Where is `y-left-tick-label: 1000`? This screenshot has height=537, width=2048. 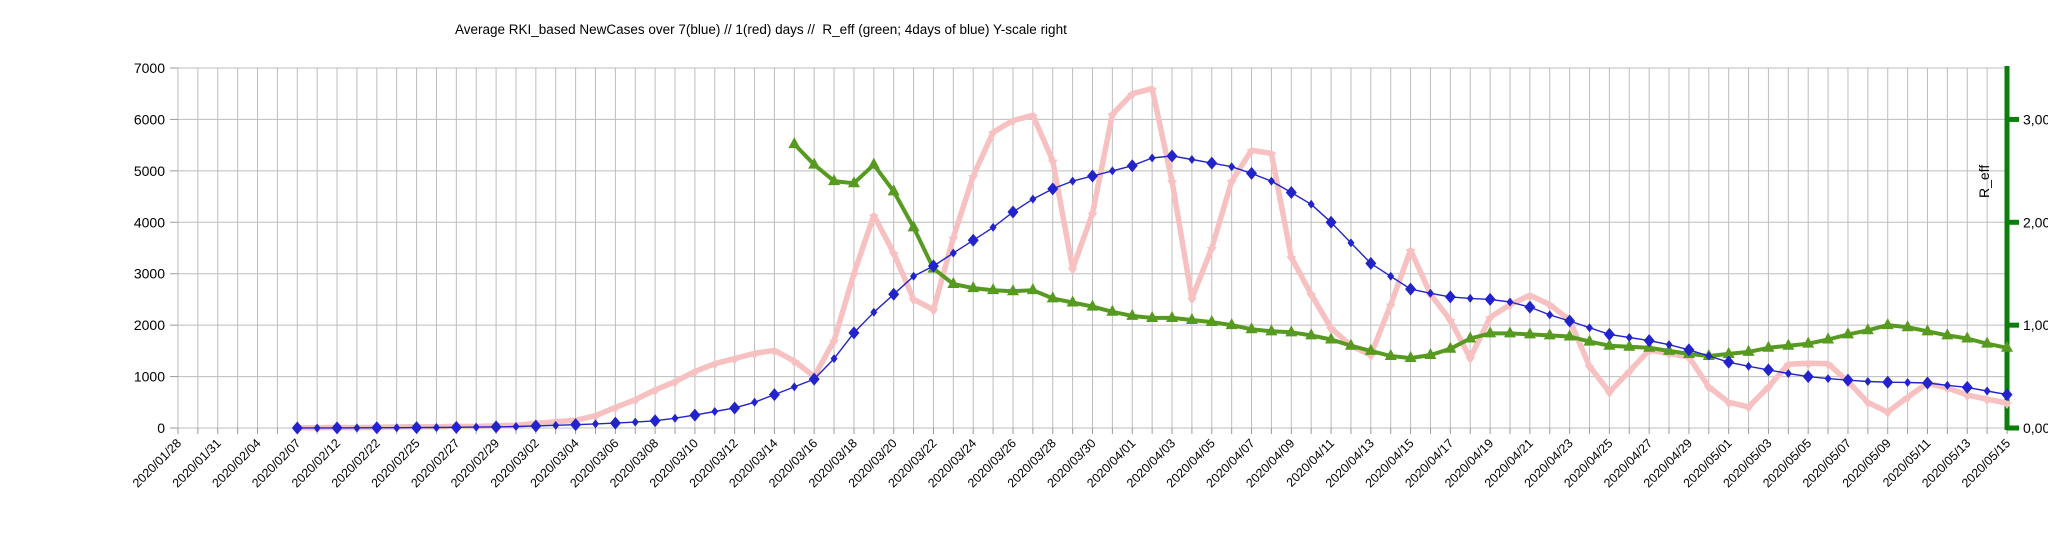
y-left-tick-label: 1000 is located at coordinates (149, 377).